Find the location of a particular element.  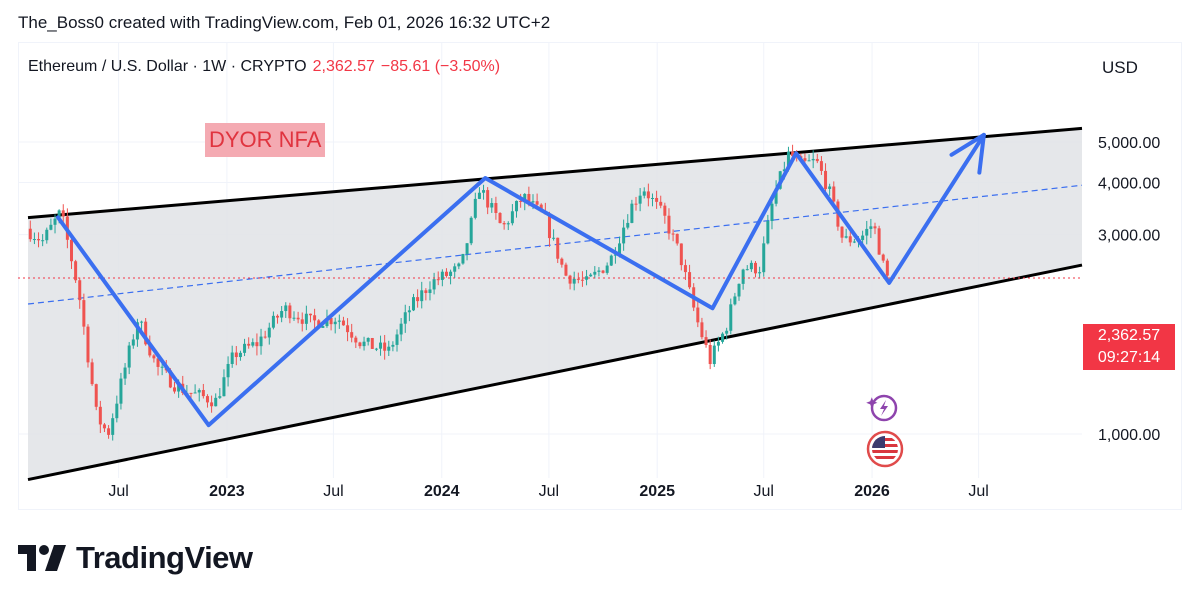

us-flag-icon is located at coordinates (885, 449).